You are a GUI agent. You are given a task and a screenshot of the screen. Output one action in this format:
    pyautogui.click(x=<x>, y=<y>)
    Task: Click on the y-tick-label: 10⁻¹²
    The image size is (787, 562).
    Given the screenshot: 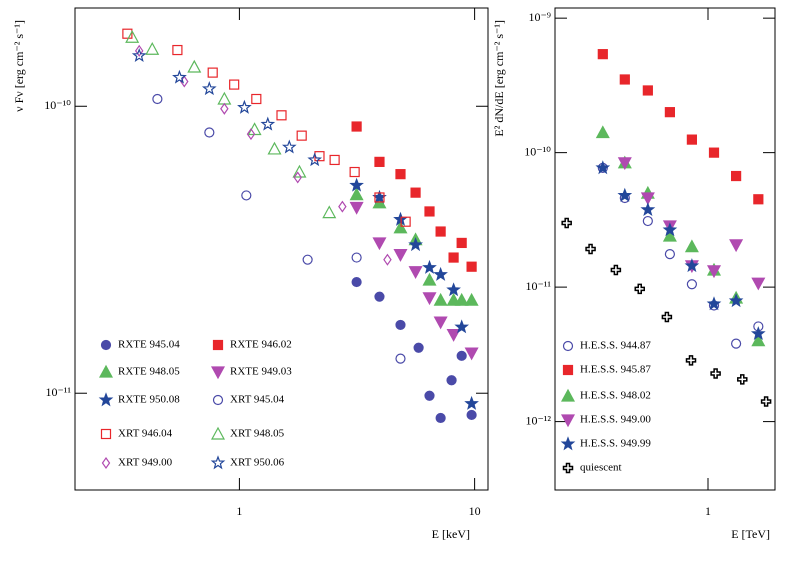 What is the action you would take?
    pyautogui.click(x=538, y=420)
    